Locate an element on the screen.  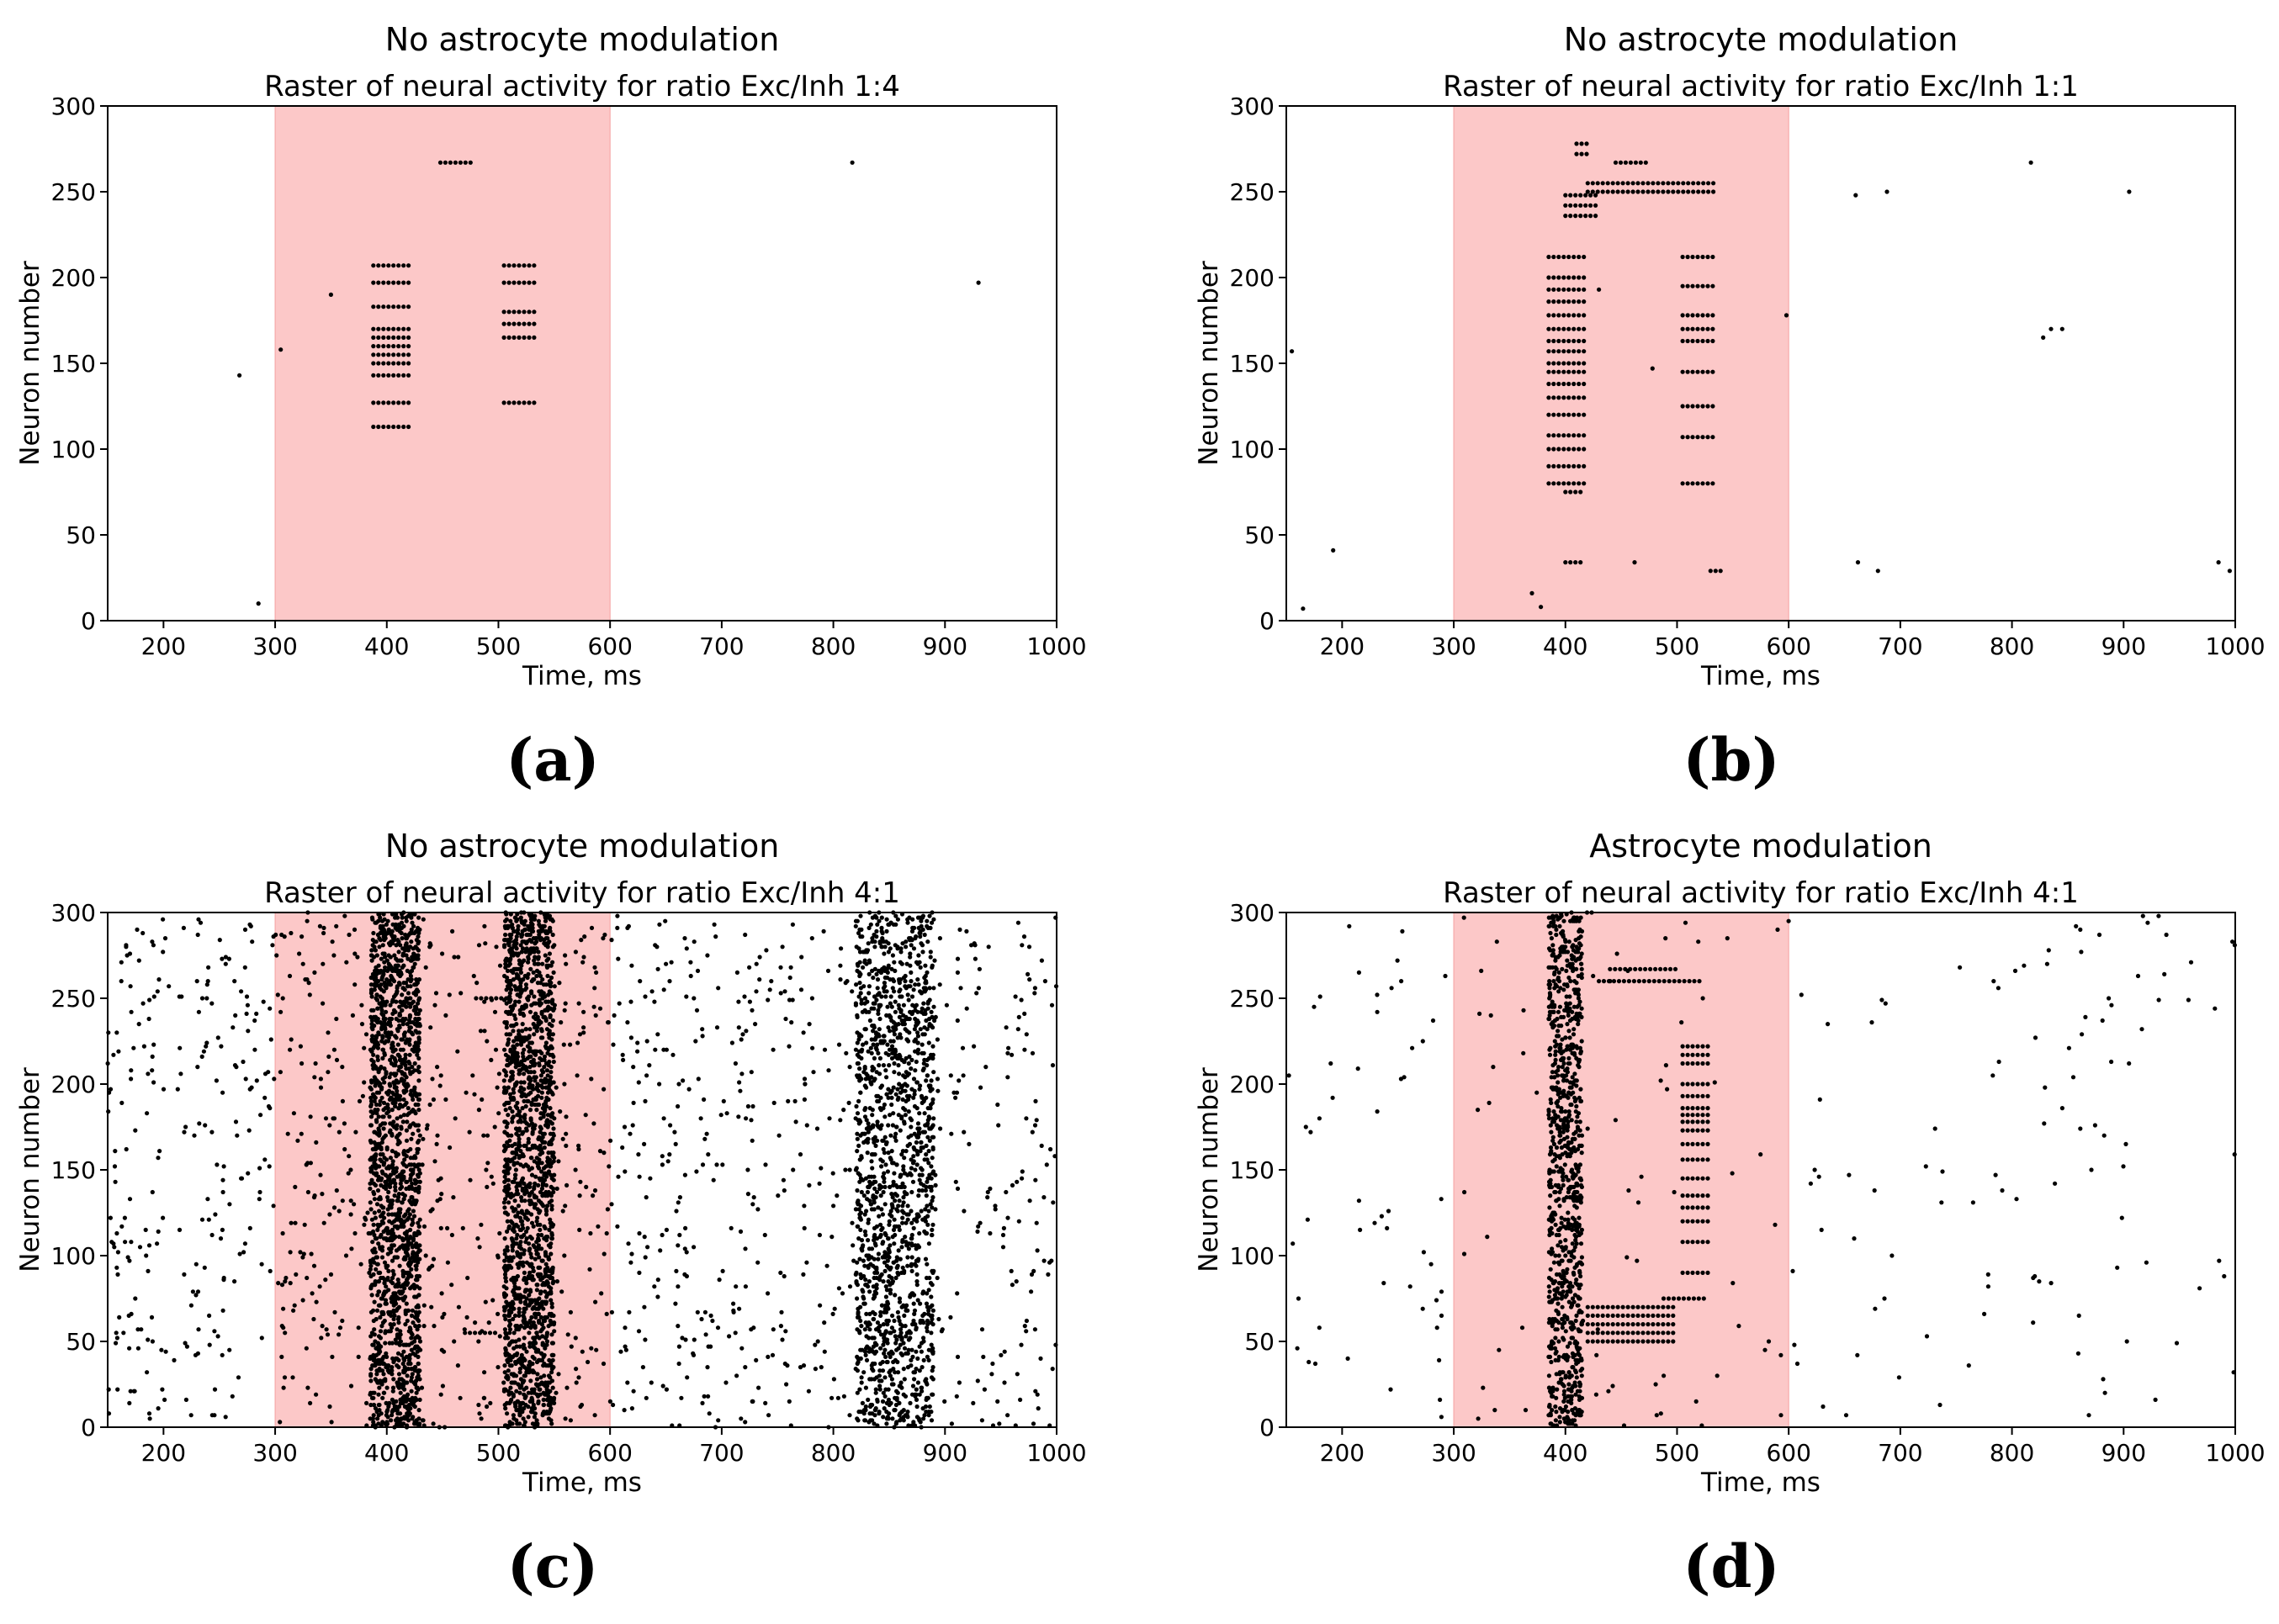
y-tick-label: 200 is located at coordinates (73, 278).